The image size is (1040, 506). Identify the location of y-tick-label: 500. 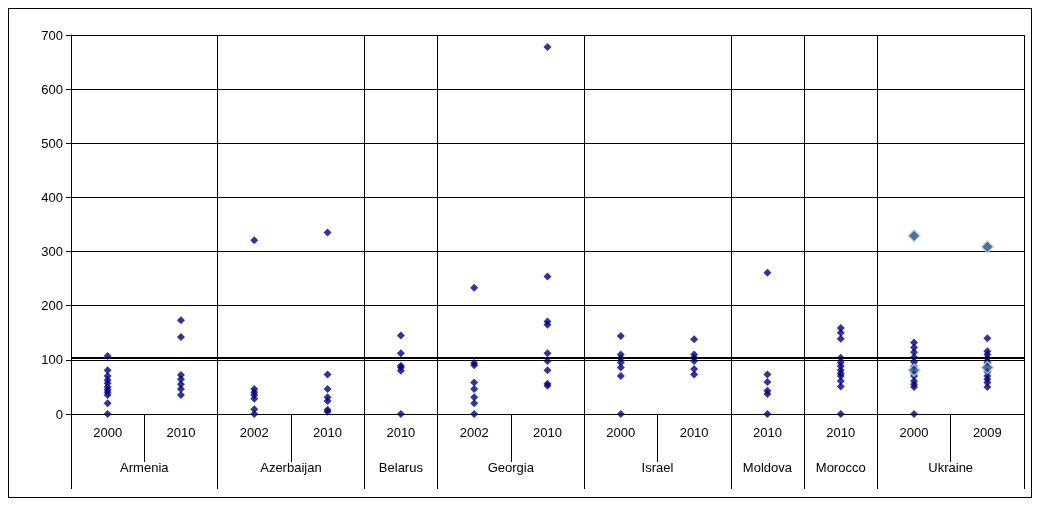
(52, 143).